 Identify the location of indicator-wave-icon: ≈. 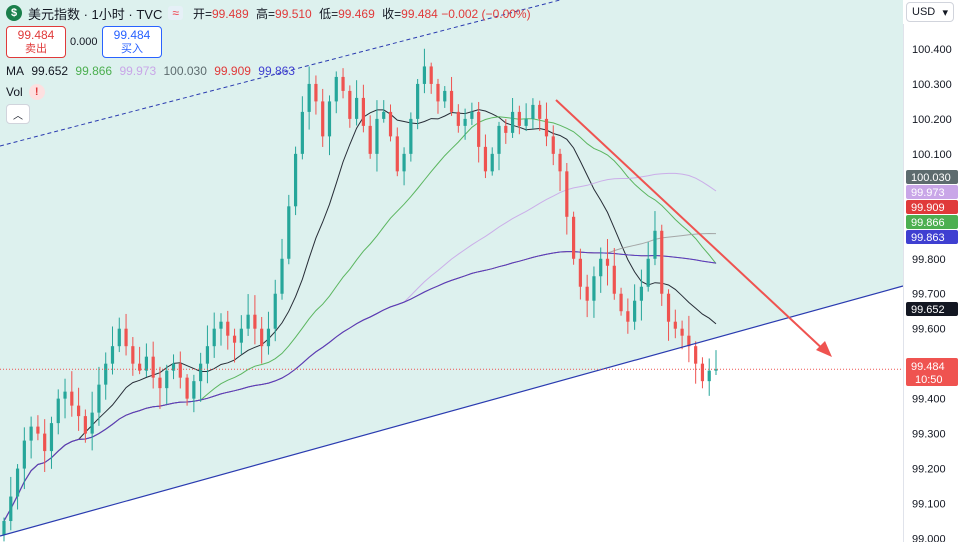
(175, 13).